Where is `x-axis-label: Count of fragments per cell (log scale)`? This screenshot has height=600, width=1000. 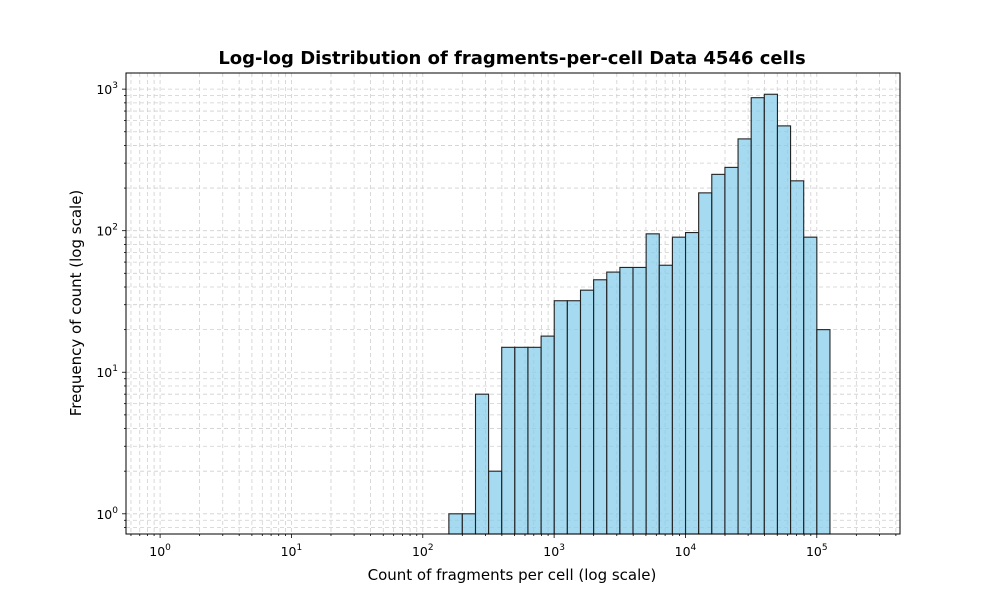
x-axis-label: Count of fragments per cell (log scale) is located at coordinates (512, 575).